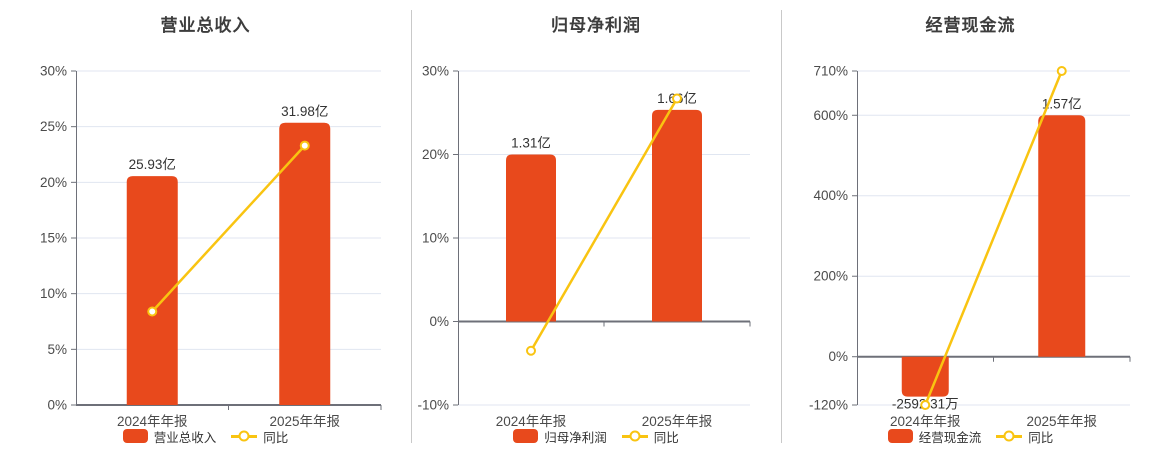 Image resolution: width=1160 pixels, height=450 pixels. I want to click on legend: 归母净利润 同比, so click(596, 436).